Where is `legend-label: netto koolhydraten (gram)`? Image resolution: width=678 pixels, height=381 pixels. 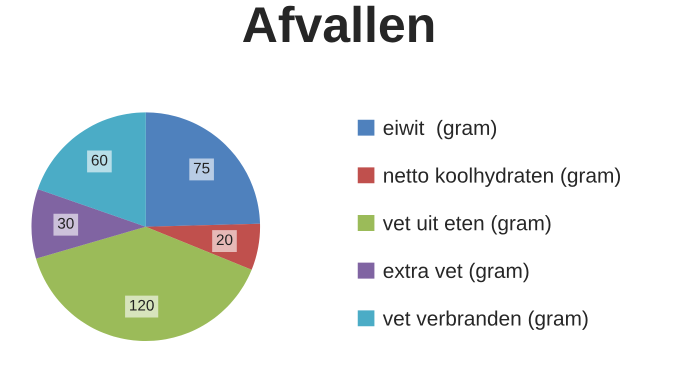
legend-label: netto koolhydraten (gram) is located at coordinates (502, 177).